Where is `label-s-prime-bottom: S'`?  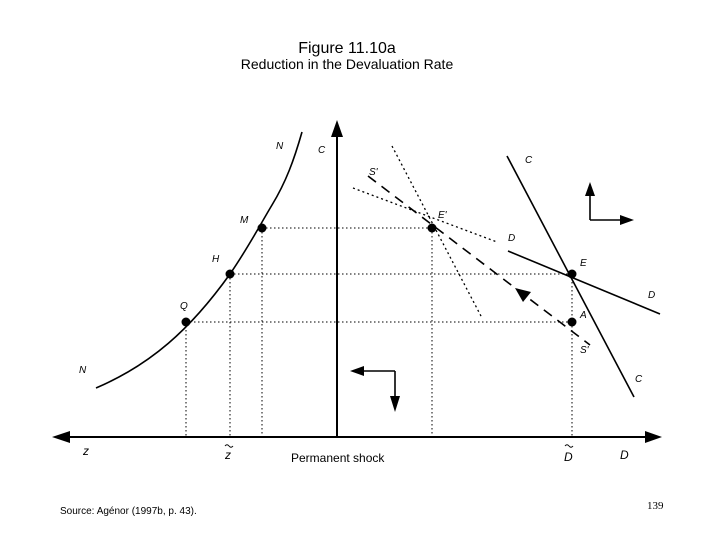
label-s-prime-bottom: S' is located at coordinates (585, 350).